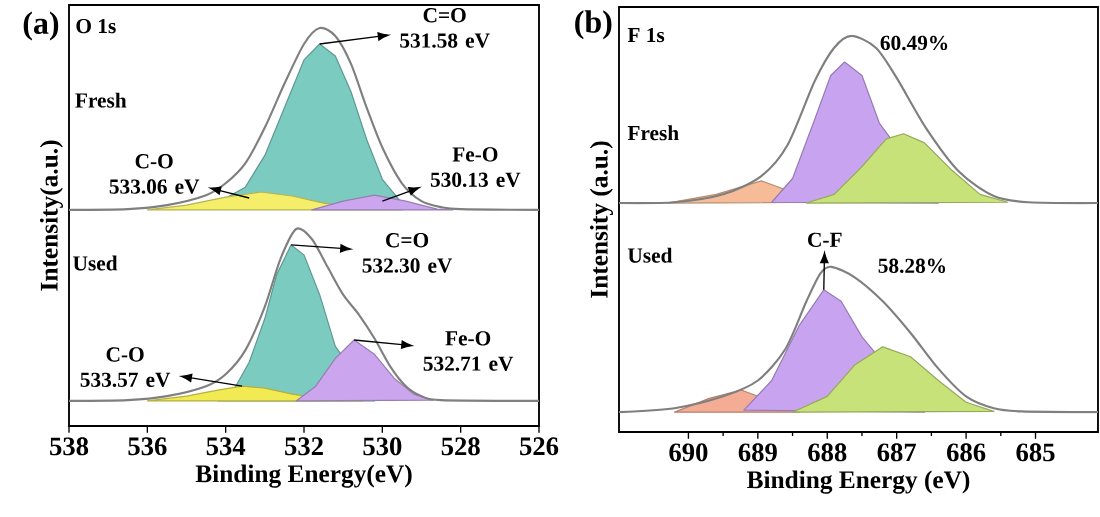 The image size is (1100, 517). I want to click on annotation: C=O 532.30 eV, so click(407, 253).